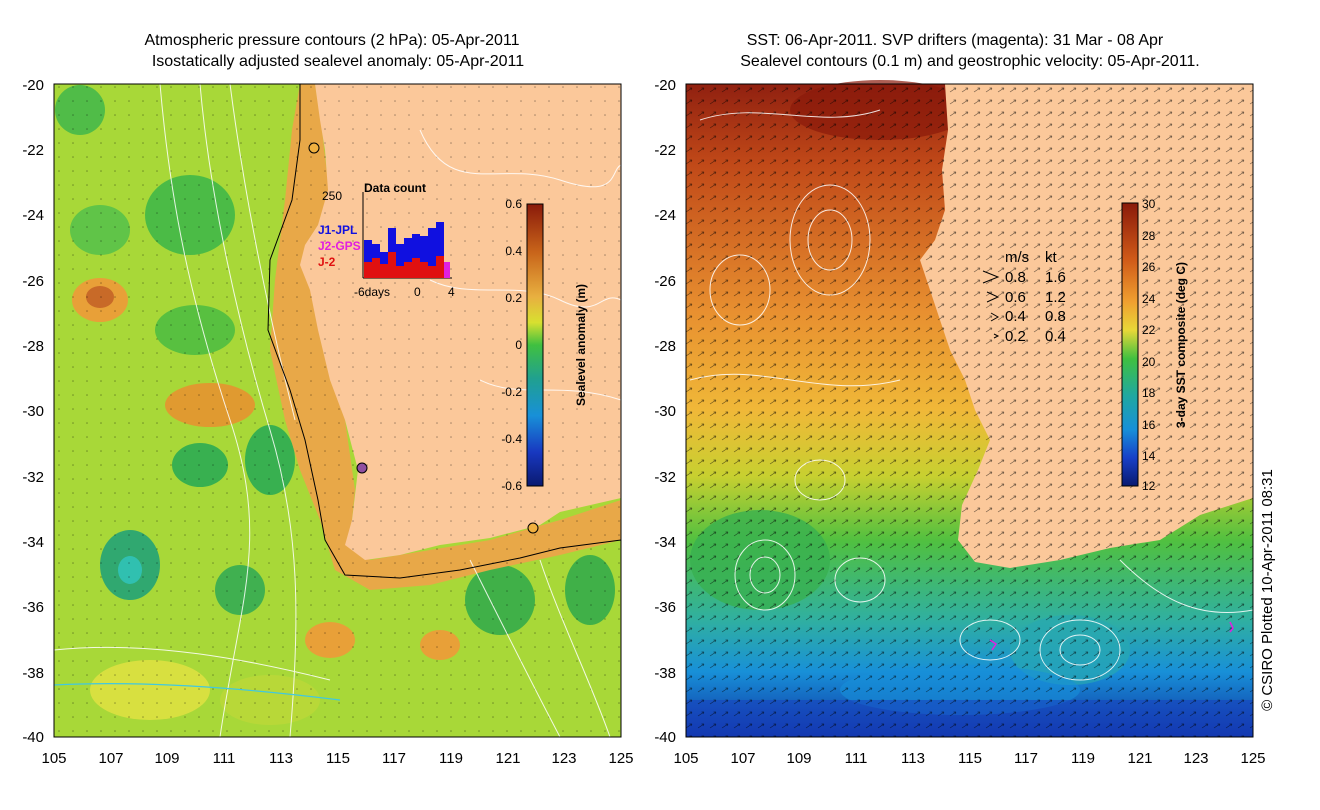  Describe the element at coordinates (511, 392) in the screenshot. I see `colorbar-tick: -0.2` at that location.